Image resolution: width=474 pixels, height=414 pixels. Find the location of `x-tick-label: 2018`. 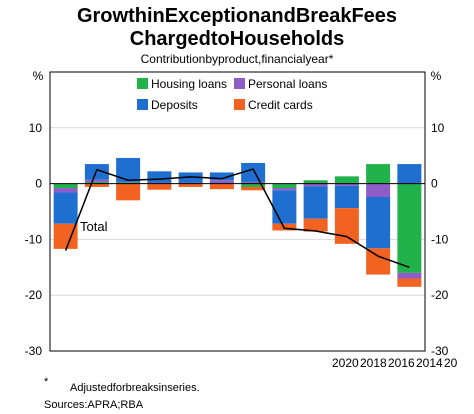

x-tick-label: 2018 is located at coordinates (373, 363).